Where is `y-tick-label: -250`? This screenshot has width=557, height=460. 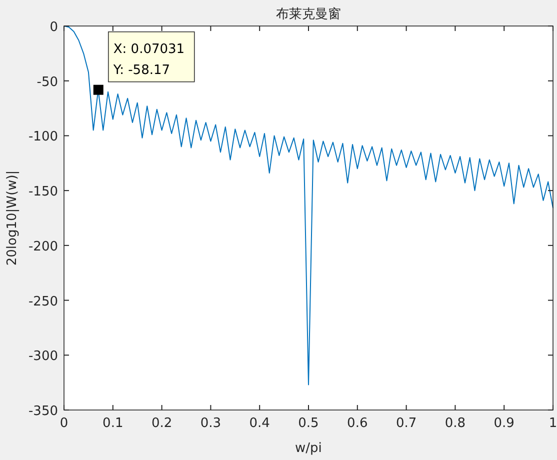
y-tick-label: -250 is located at coordinates (43, 302).